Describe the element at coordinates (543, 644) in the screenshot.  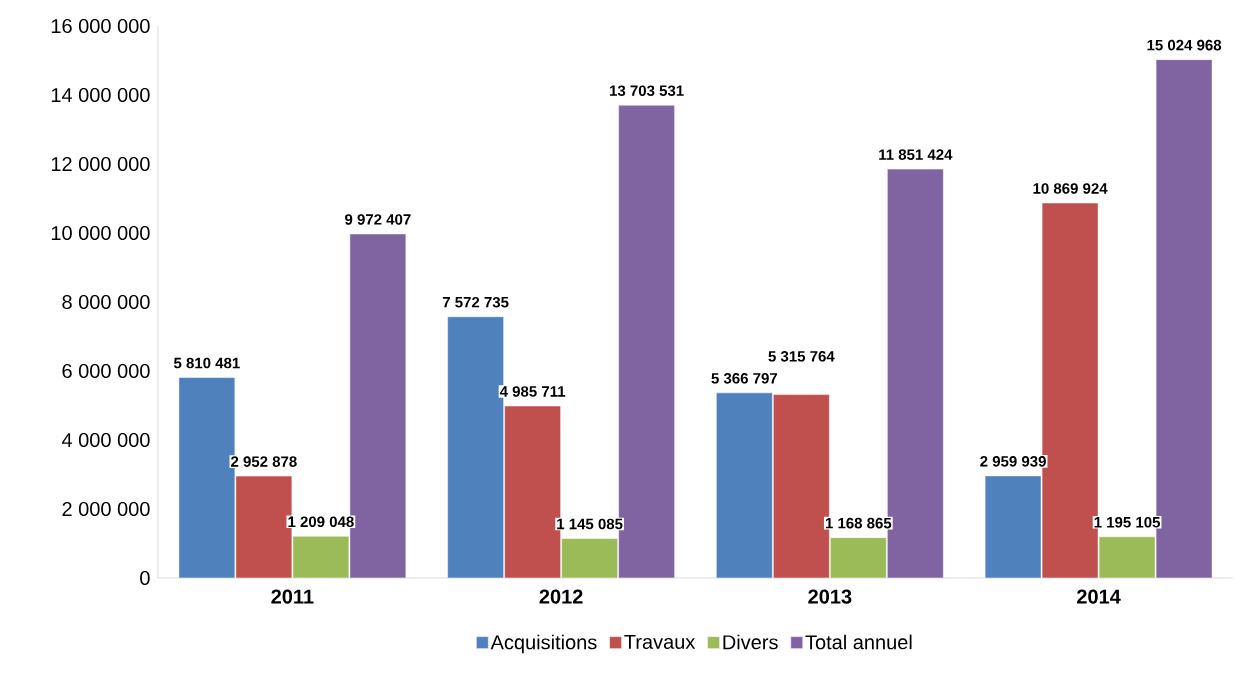
I see `legend-label: Acquisitions` at that location.